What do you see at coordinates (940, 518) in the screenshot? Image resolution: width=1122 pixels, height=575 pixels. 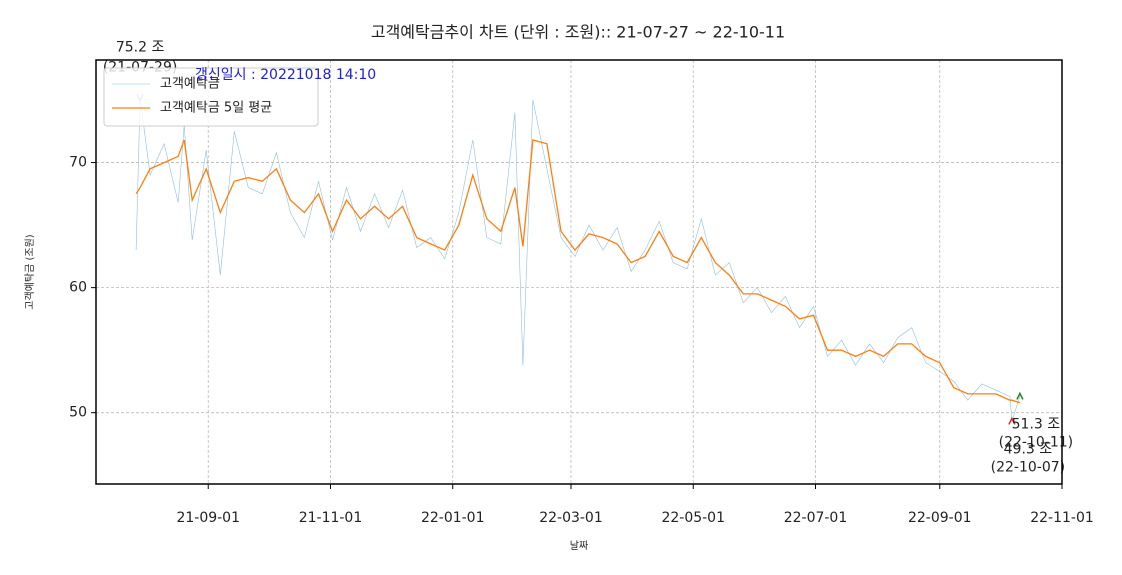 I see `x-tick-label: 22-09-01` at bounding box center [940, 518].